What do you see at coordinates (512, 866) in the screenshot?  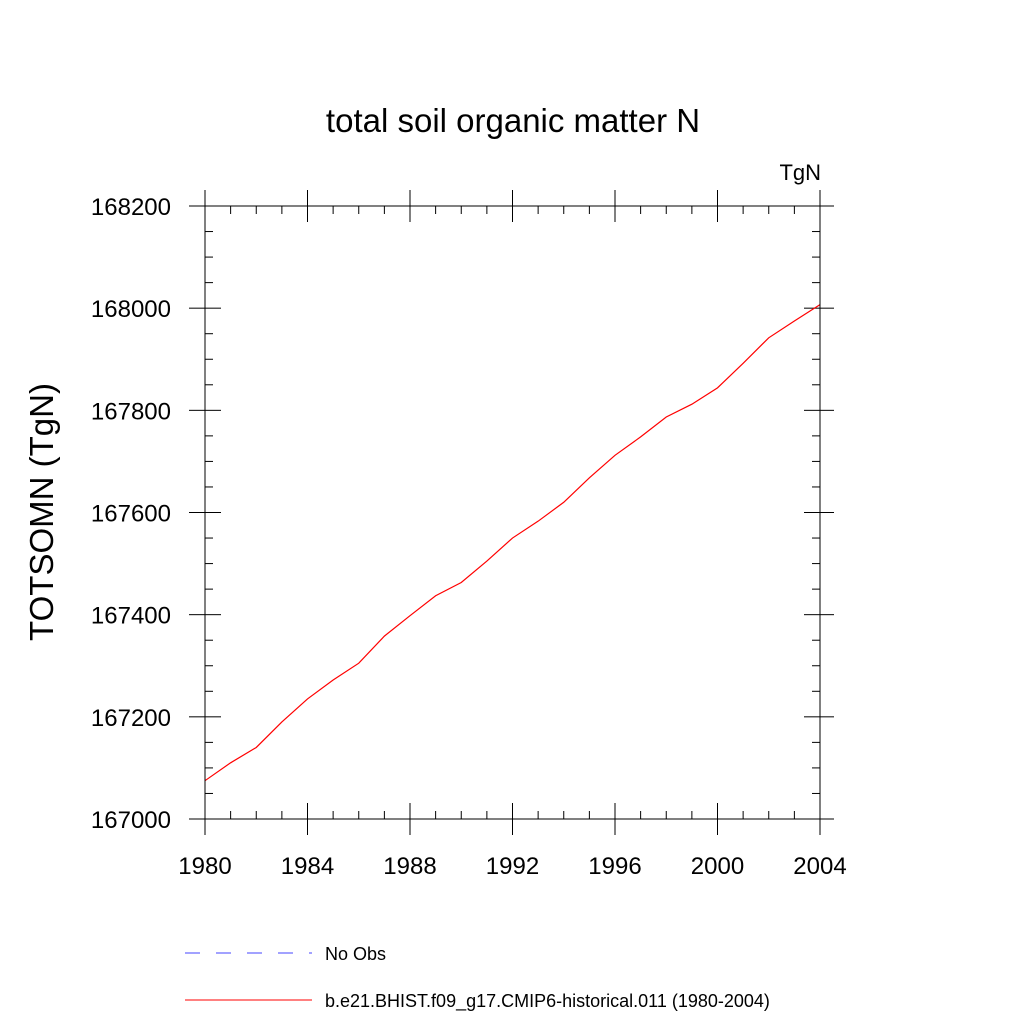 I see `x-tick-label: 1992` at bounding box center [512, 866].